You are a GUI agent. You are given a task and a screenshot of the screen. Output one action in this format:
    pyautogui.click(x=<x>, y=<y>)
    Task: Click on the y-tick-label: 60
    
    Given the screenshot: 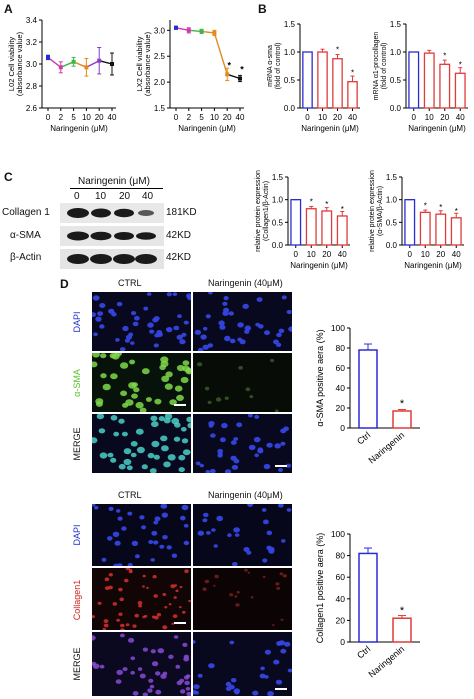 What is the action you would take?
    pyautogui.click(x=341, y=577)
    